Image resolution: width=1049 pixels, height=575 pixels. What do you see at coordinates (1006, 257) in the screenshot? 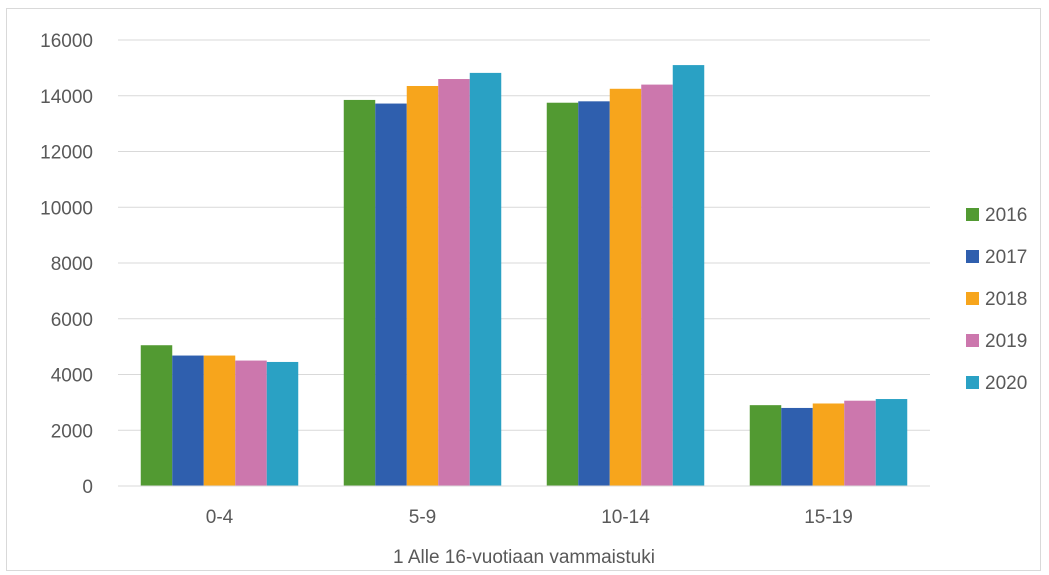
I see `legend-label: 2017` at bounding box center [1006, 257].